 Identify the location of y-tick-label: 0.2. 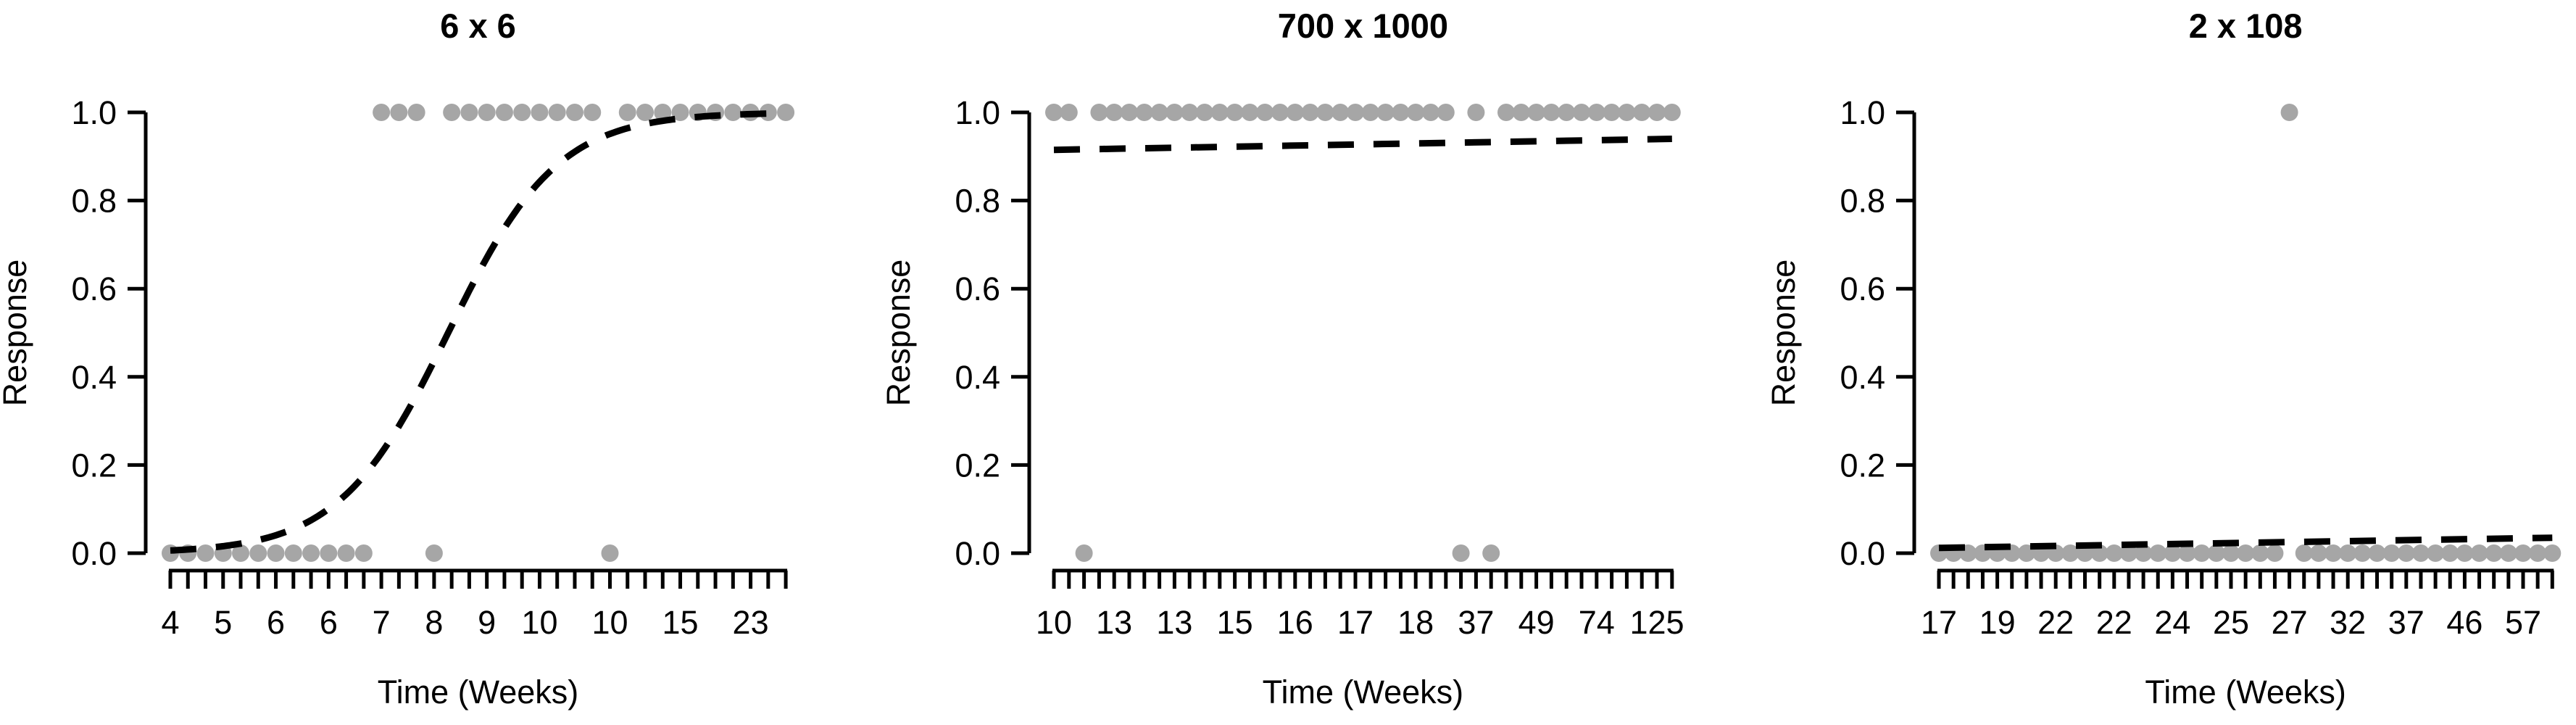
(94, 465).